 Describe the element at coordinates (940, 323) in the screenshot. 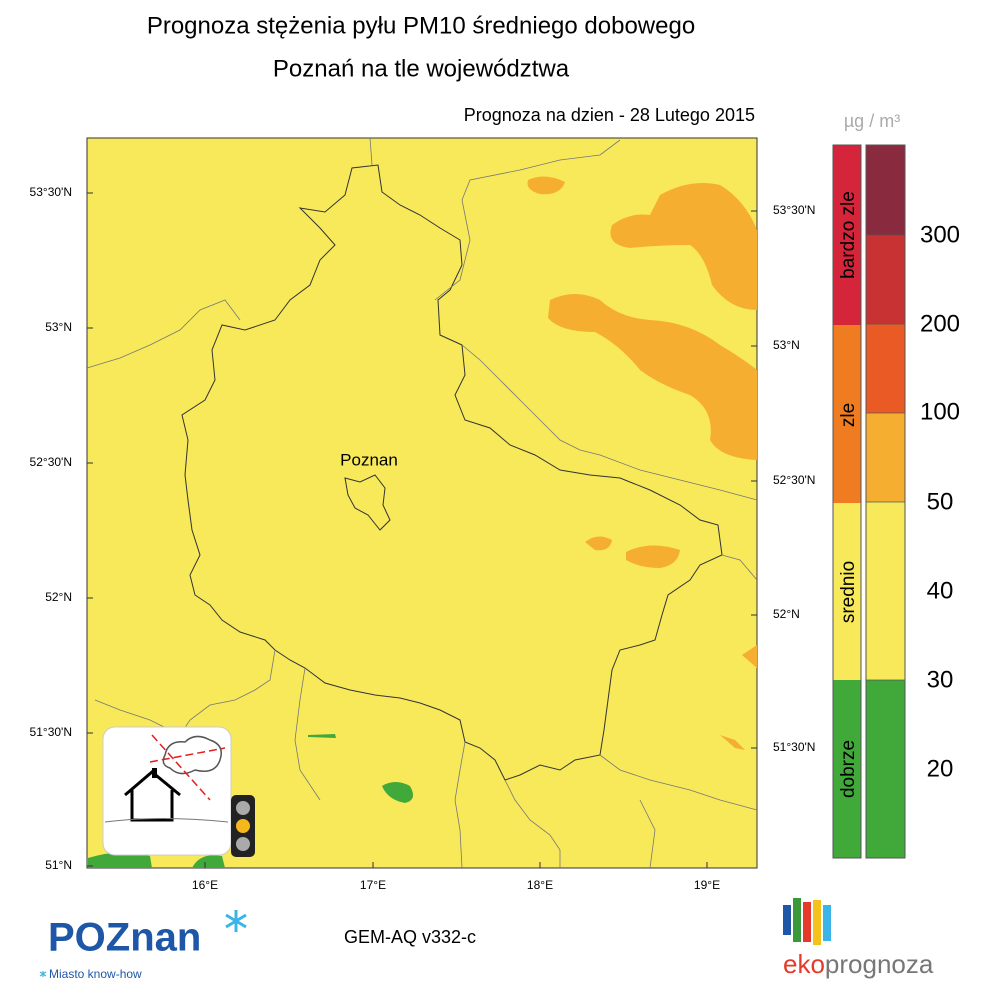

I see `scale-label: 200` at that location.